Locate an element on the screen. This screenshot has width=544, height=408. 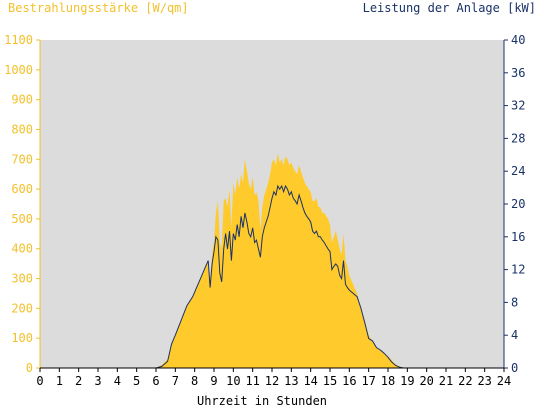
x-tick-label: 2 is located at coordinates (78, 381).